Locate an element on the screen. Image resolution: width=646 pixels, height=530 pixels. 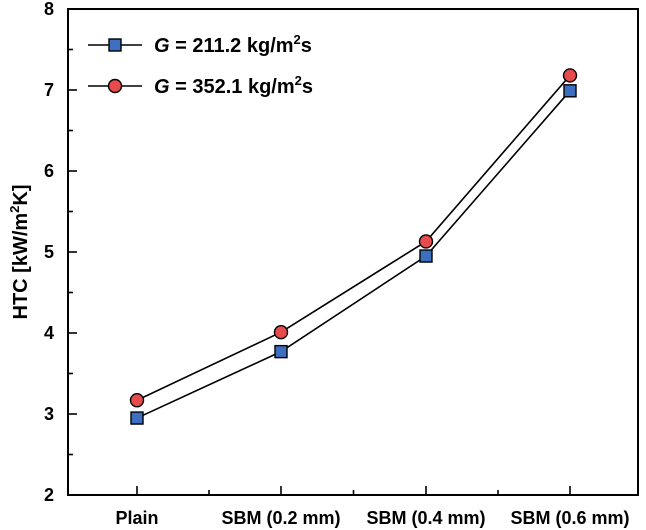
y-axis-title-prefix: HTC [kW/m is located at coordinates (21, 266).